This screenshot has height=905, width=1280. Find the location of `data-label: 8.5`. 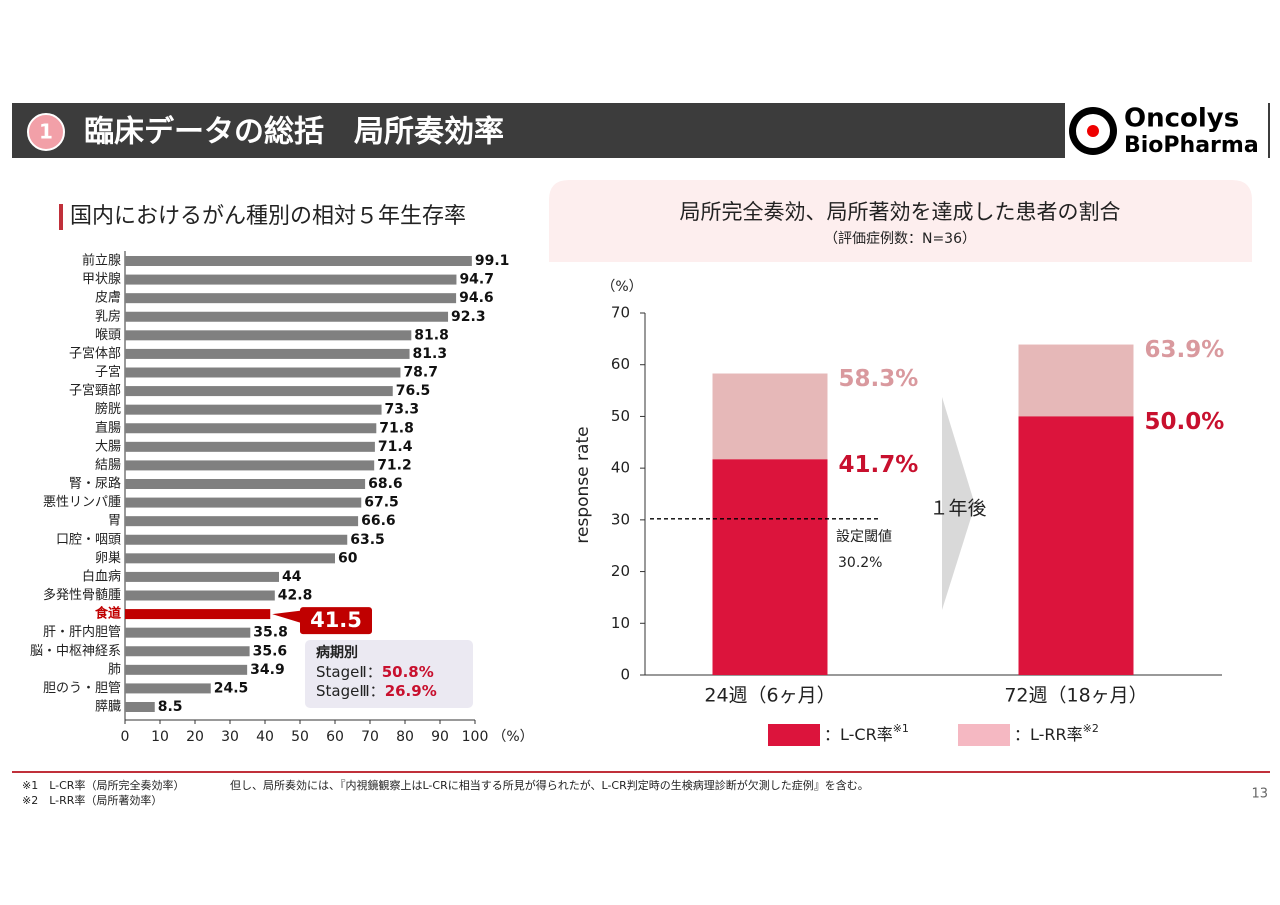

data-label: 8.5 is located at coordinates (170, 707).